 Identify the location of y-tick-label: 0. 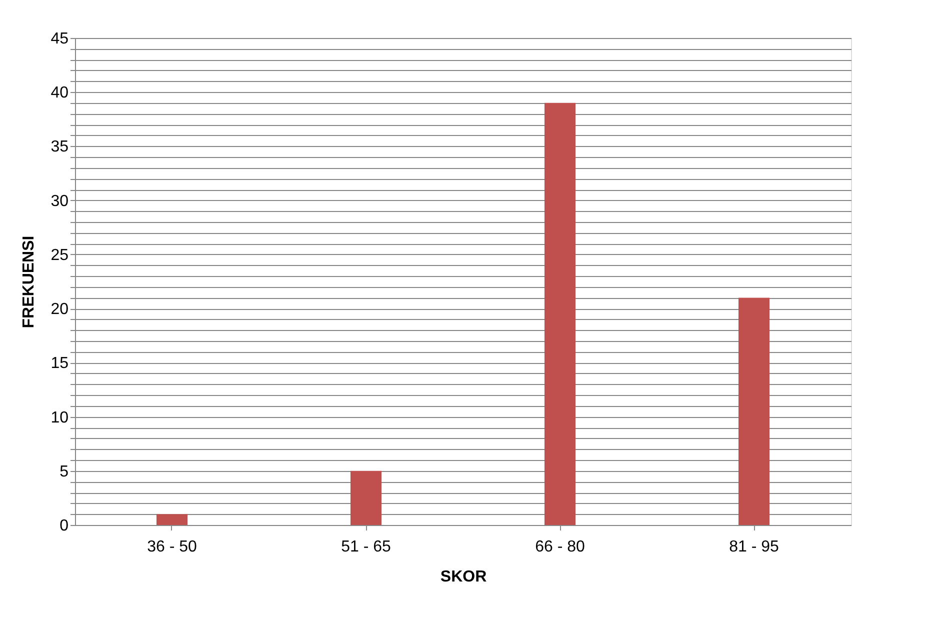
(64, 526).